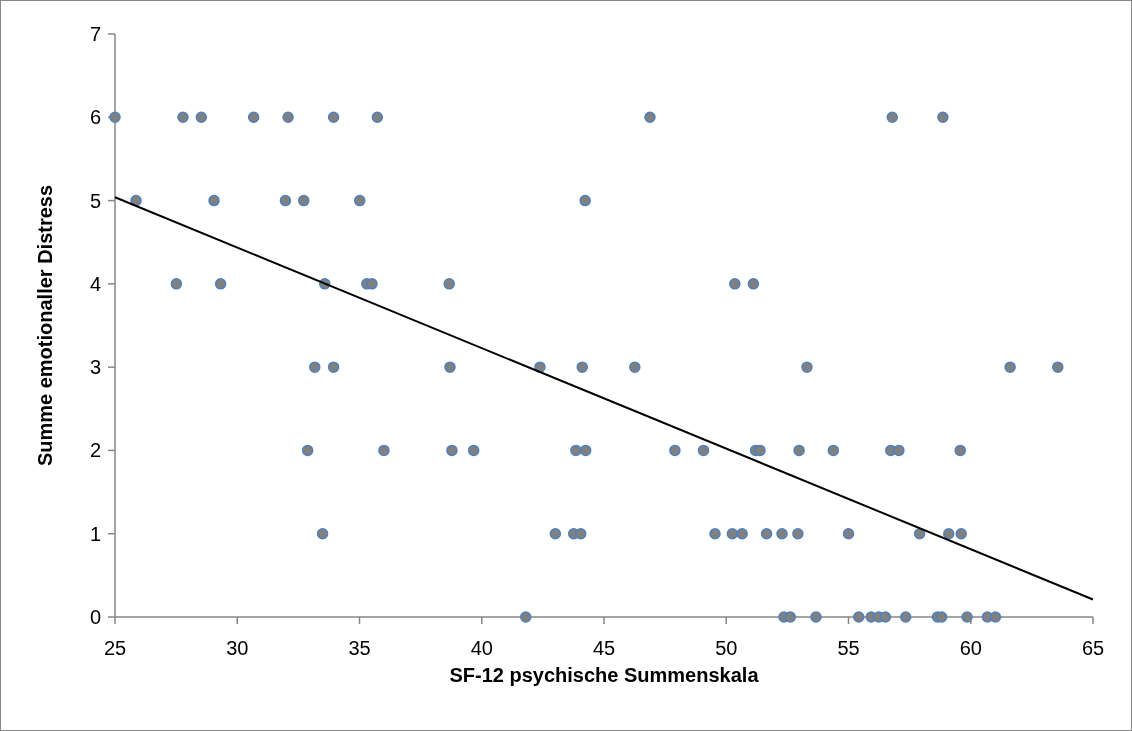 This screenshot has width=1132, height=731. Describe the element at coordinates (95, 450) in the screenshot. I see `y-tick-label: 2` at that location.